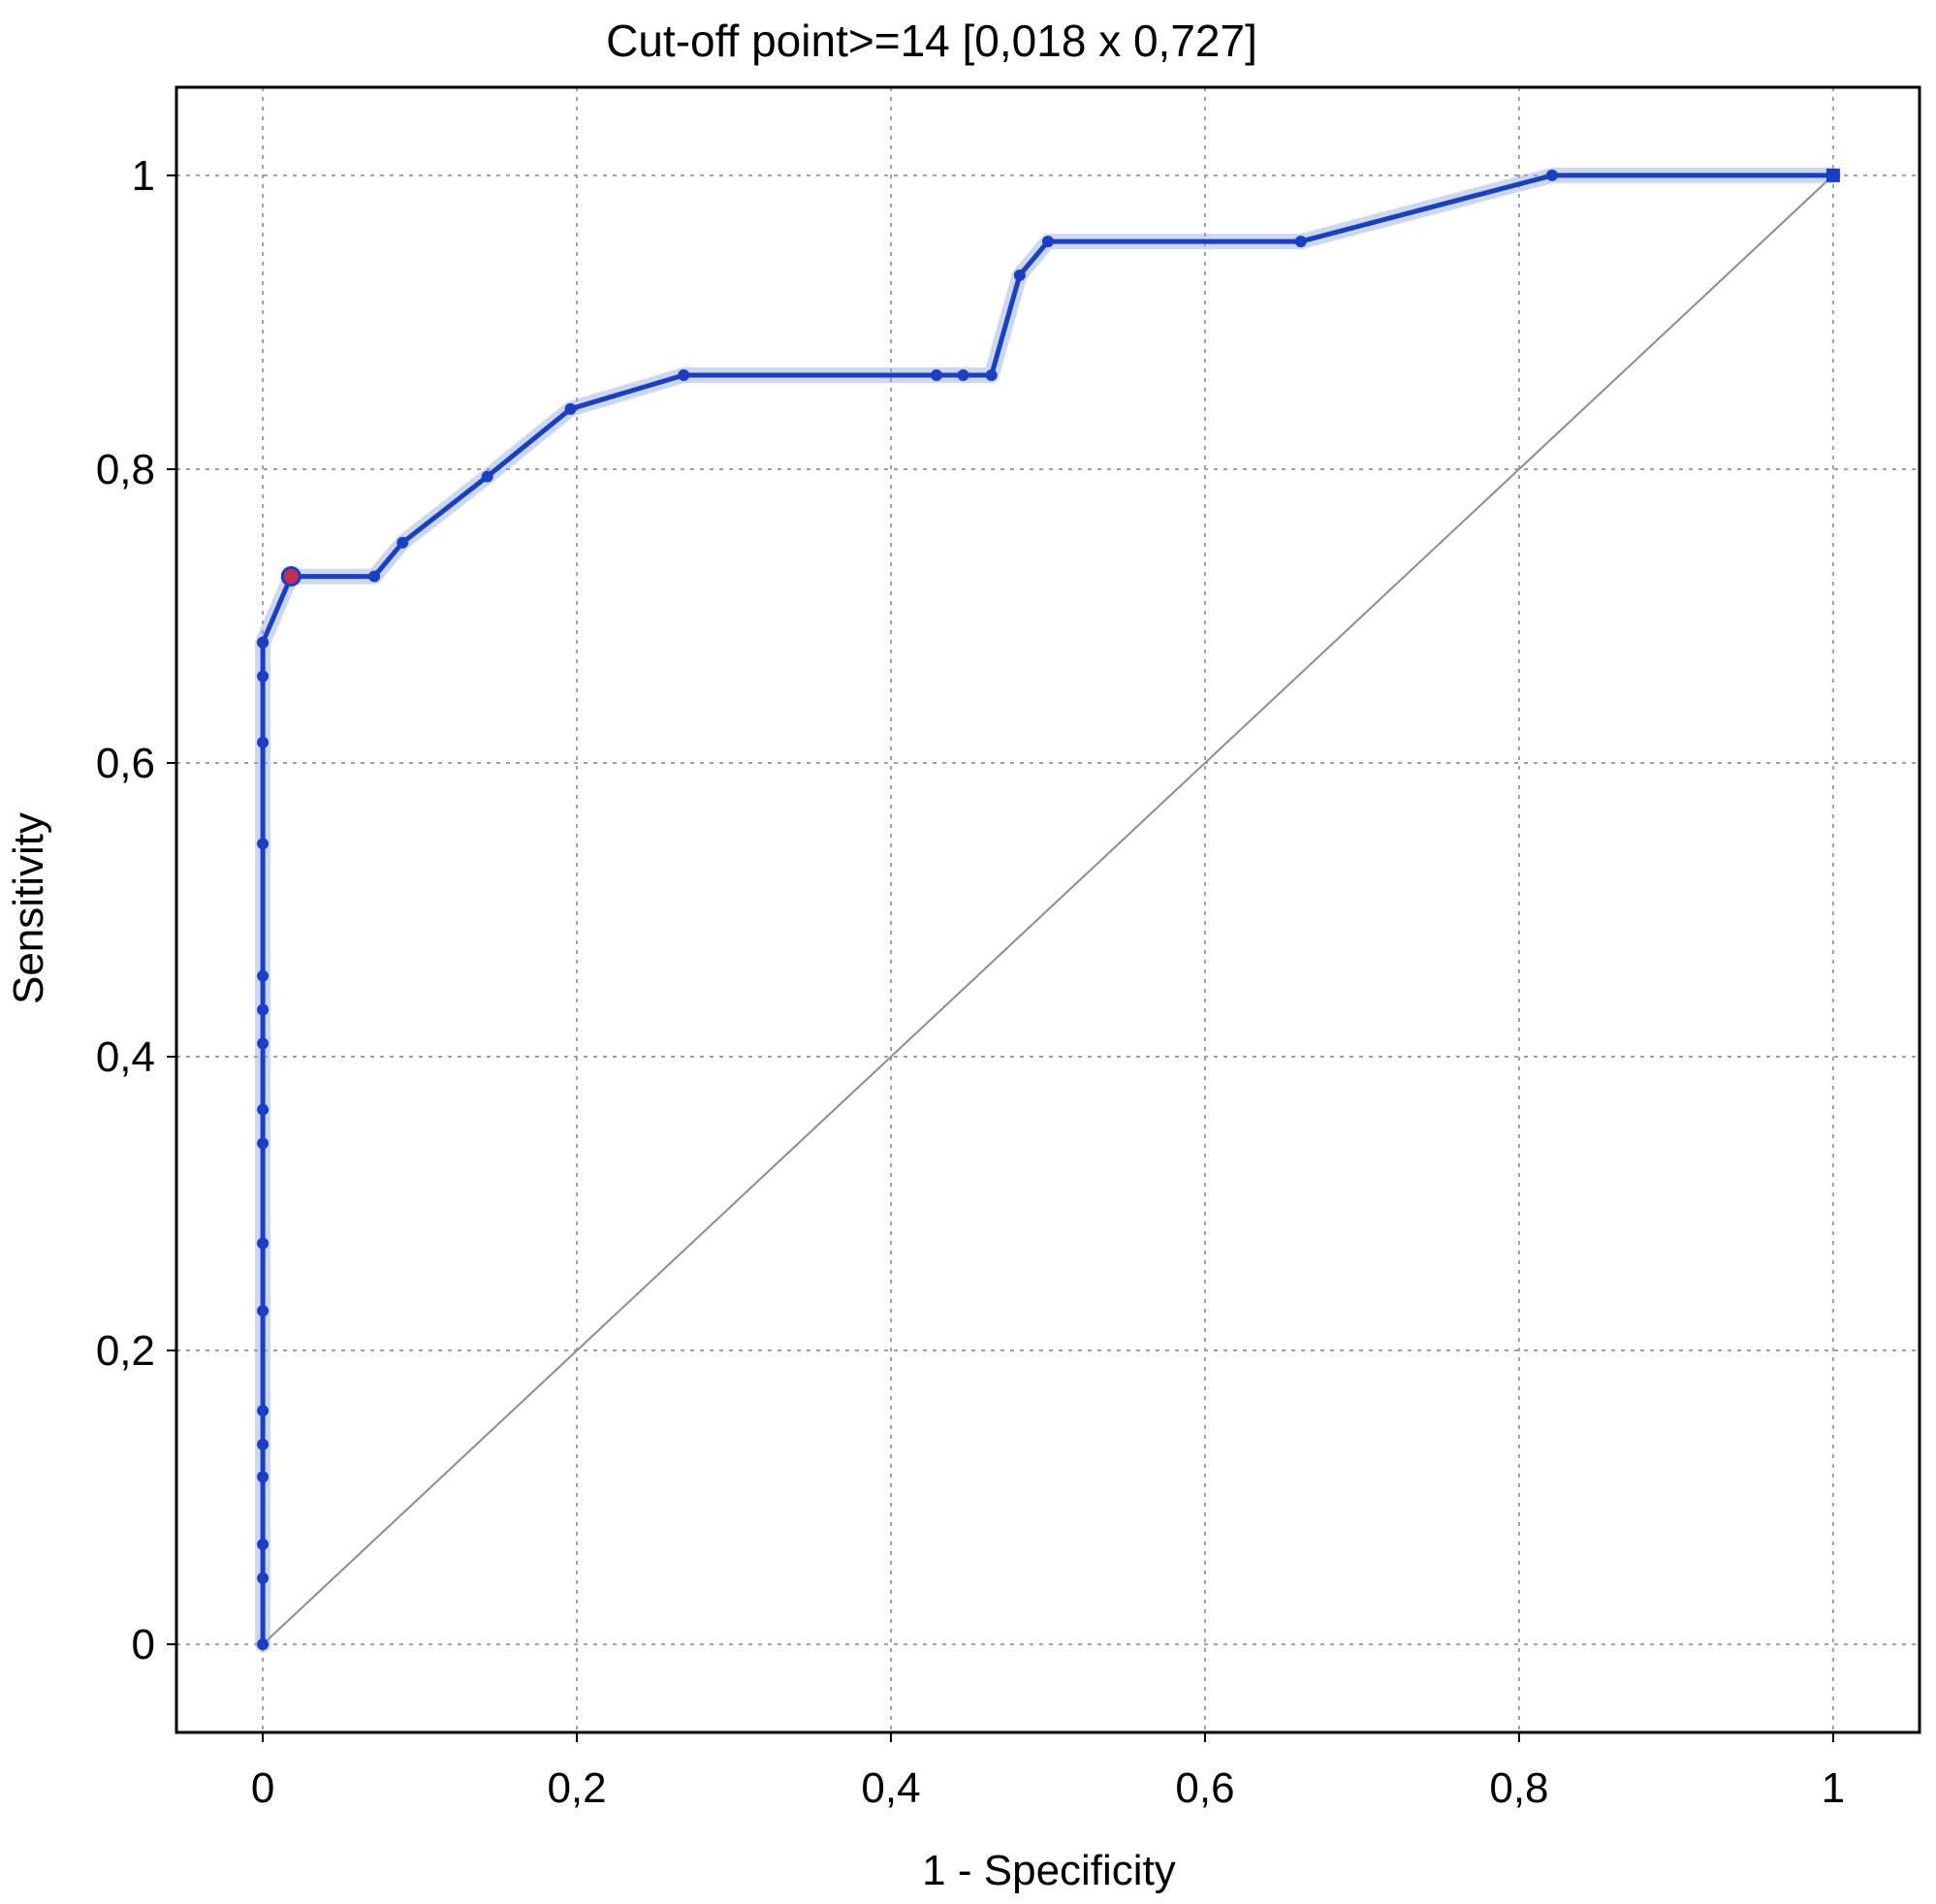 This screenshot has width=1936, height=1904. Describe the element at coordinates (125, 763) in the screenshot. I see `y-tick-label: 0,6` at that location.